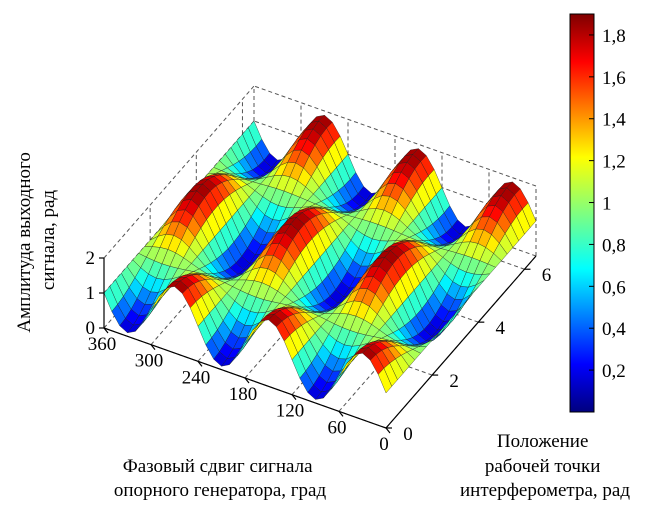  What do you see at coordinates (614, 329) in the screenshot?
I see `colorbar-tick-label: 0,4` at bounding box center [614, 329].